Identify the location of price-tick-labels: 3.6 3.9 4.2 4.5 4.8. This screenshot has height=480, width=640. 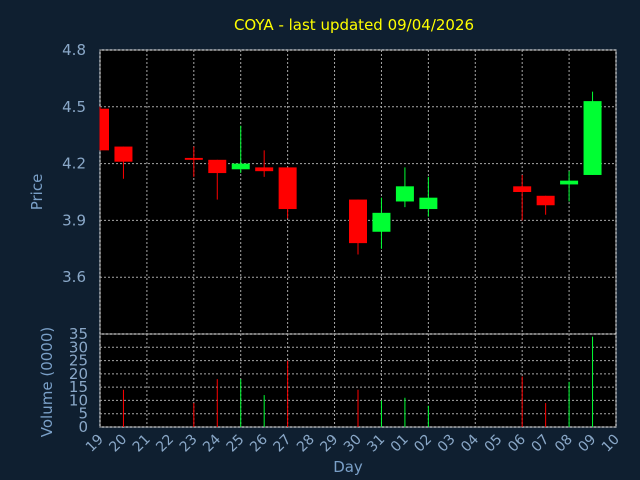
(74, 163).